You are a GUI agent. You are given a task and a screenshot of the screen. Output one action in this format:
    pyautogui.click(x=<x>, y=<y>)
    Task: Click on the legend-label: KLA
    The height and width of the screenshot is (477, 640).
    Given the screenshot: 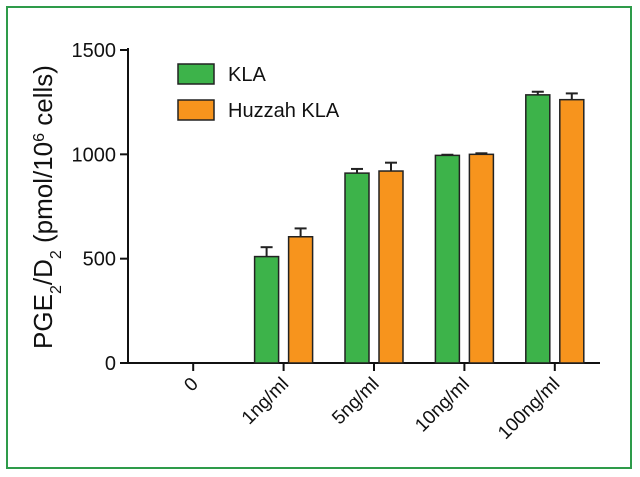 What is the action you would take?
    pyautogui.click(x=247, y=75)
    